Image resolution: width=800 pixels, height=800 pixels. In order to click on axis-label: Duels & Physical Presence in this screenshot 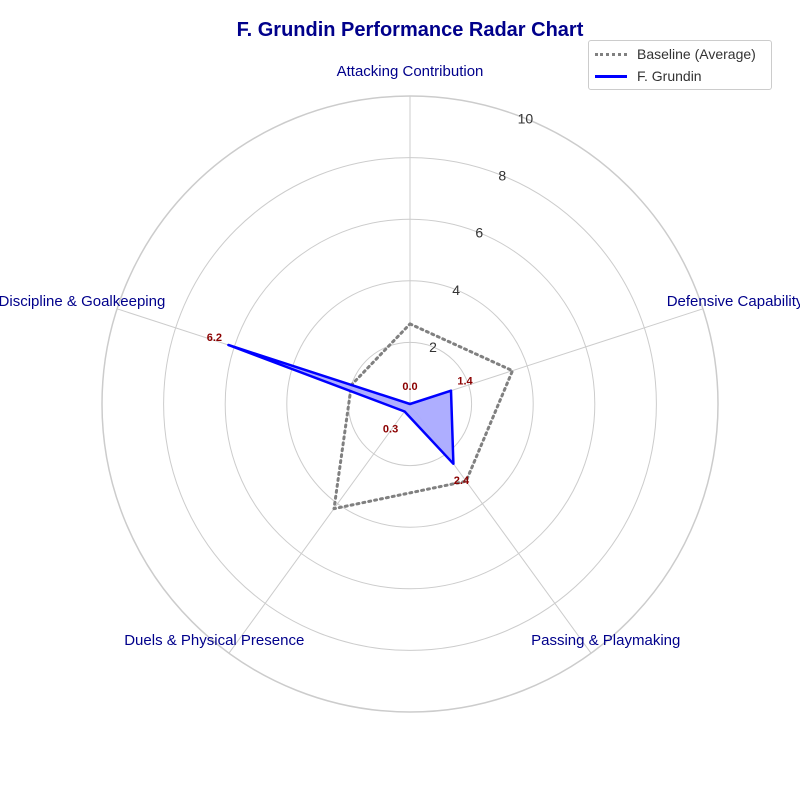, I will do `click(214, 640)`.